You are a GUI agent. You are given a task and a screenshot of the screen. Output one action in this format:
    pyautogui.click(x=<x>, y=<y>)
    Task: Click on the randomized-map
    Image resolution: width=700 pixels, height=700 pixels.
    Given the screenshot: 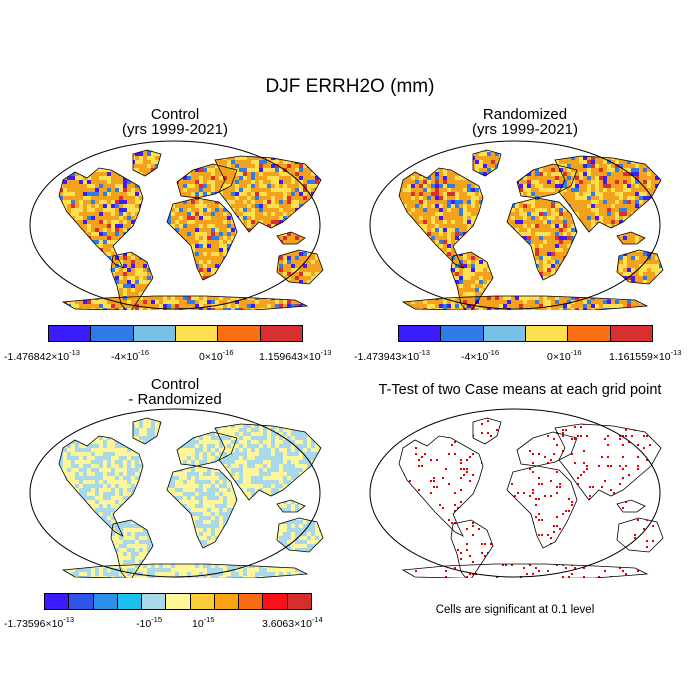 What is the action you would take?
    pyautogui.click(x=516, y=225)
    